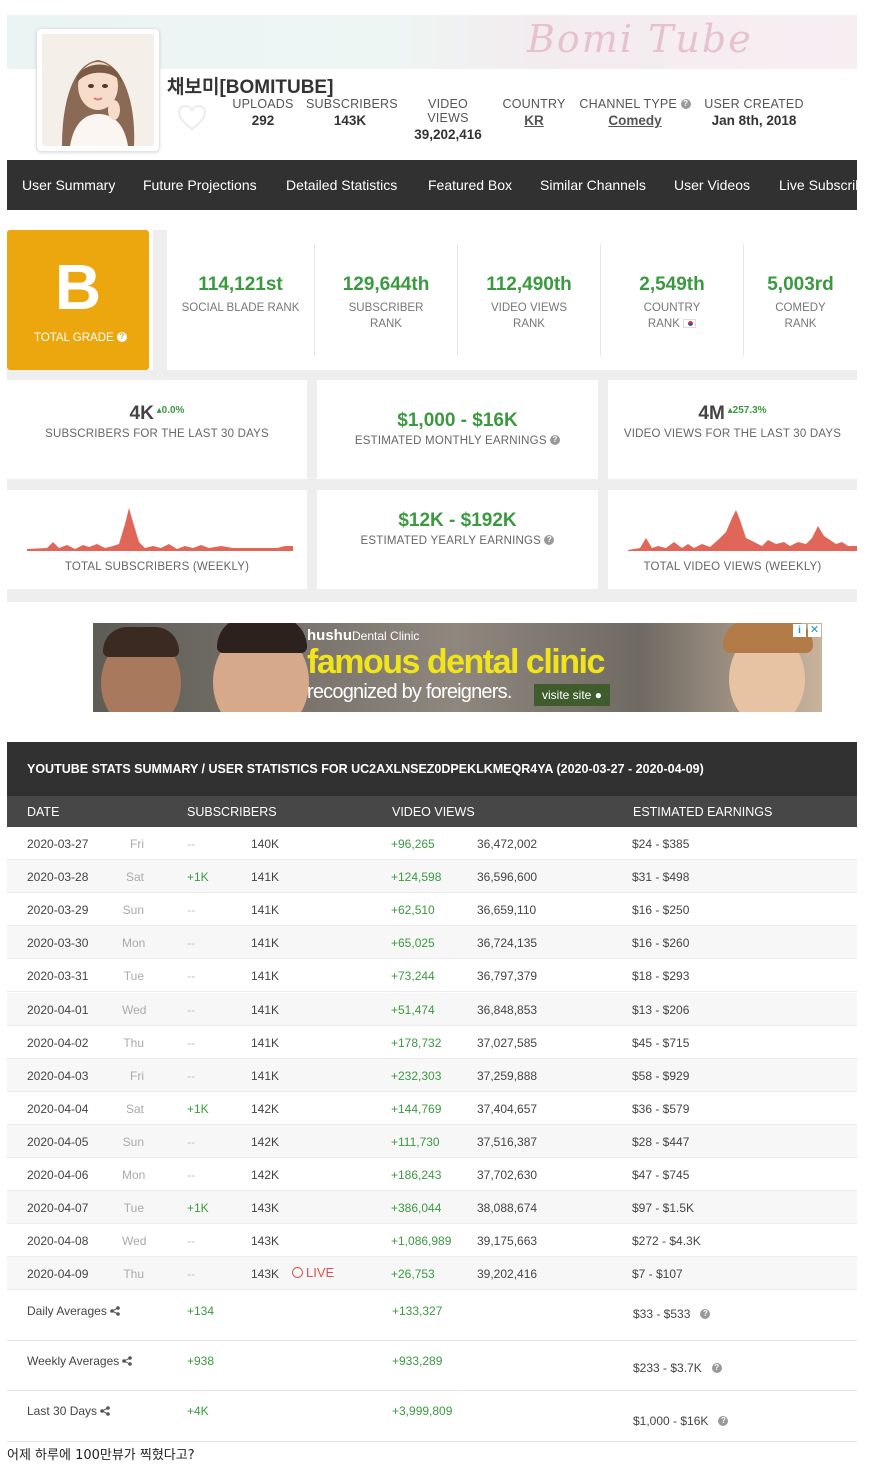 The image size is (874, 1478). Describe the element at coordinates (598, 695) in the screenshot. I see `play-circle-icon: ●` at that location.